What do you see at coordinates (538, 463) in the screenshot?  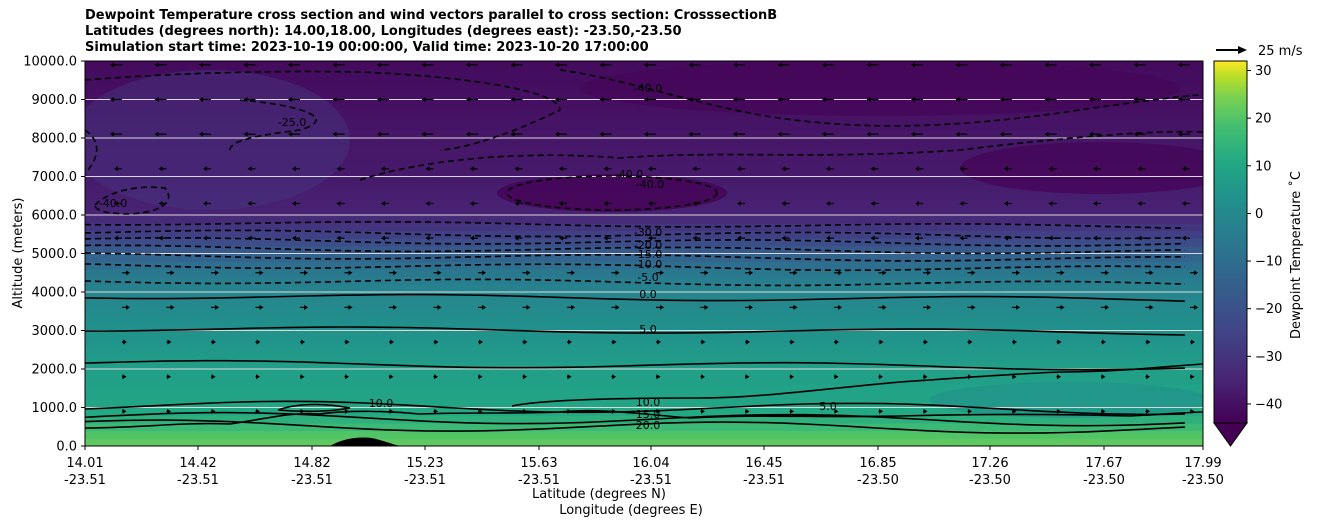 I see `x-tick-label-lat: 15.63` at bounding box center [538, 463].